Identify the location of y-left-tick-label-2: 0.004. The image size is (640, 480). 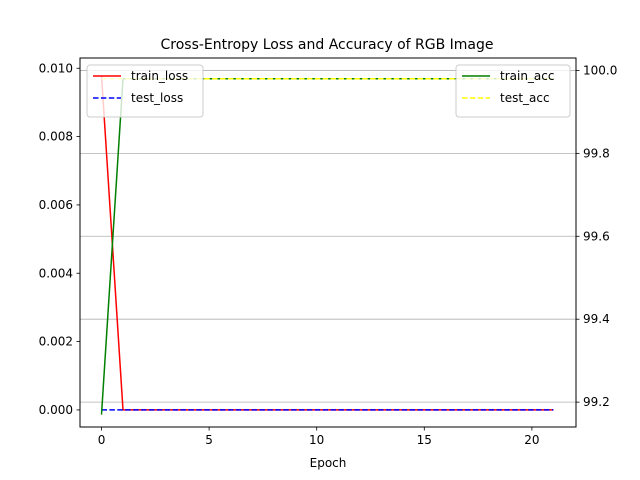
(56, 273).